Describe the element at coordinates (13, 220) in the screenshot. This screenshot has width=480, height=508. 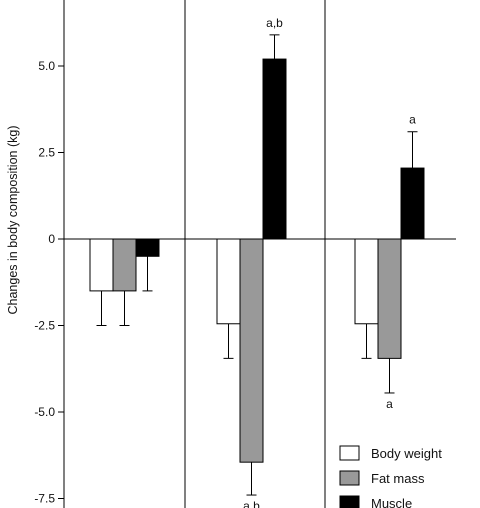
I see `y-axis-label: Changes in body composition (kg)` at that location.